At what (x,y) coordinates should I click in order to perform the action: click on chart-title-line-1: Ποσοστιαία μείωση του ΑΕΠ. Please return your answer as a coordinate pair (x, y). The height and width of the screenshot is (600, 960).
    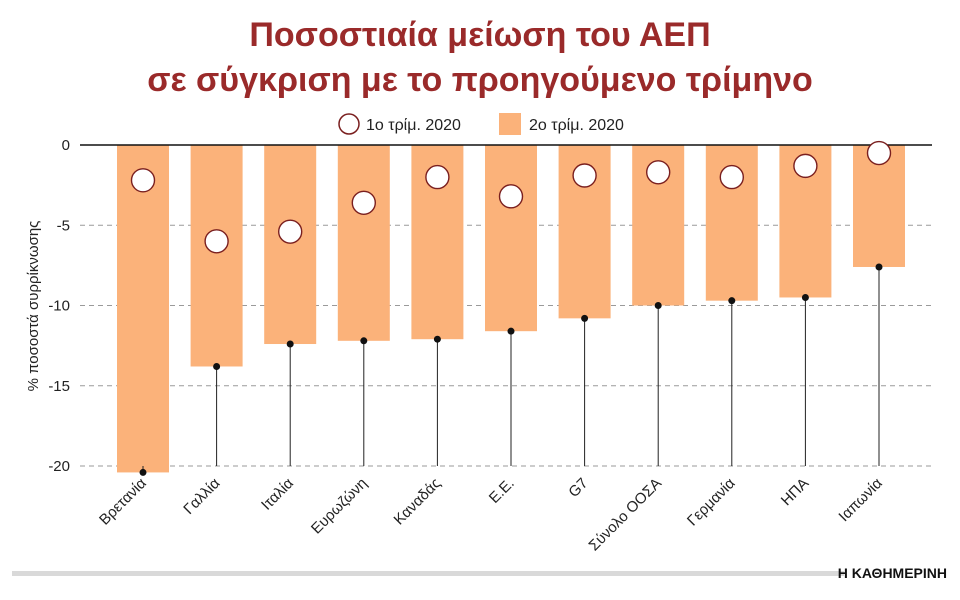
    Looking at the image, I should click on (479, 35).